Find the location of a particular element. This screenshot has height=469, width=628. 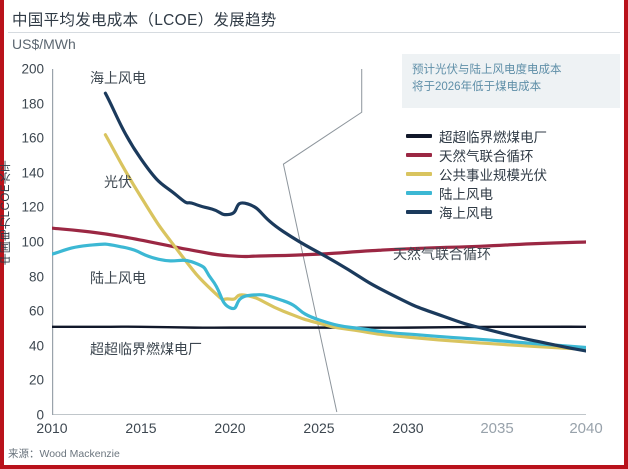

y-tick-label: 80 is located at coordinates (36, 277).